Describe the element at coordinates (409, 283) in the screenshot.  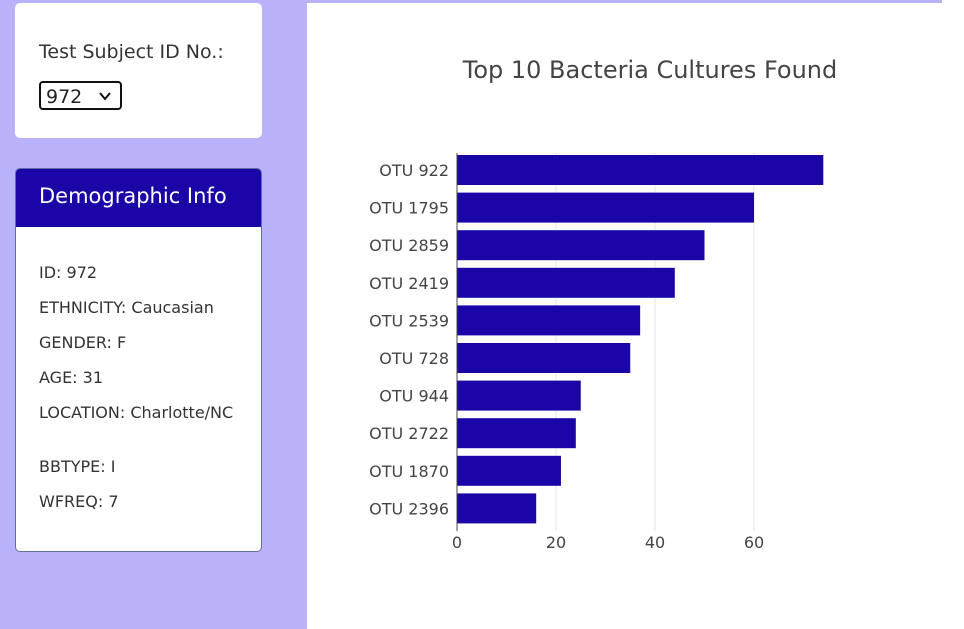
I see `y-tick-label: OTU 2419` at that location.